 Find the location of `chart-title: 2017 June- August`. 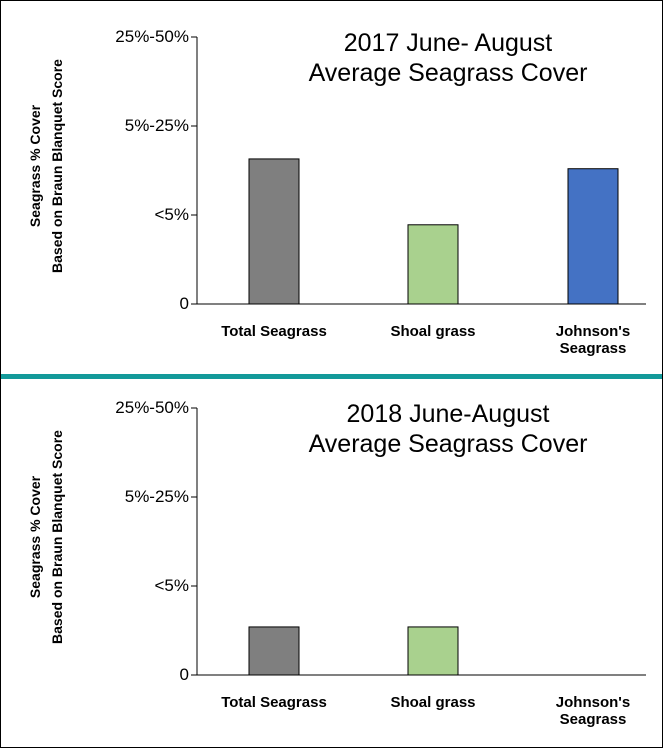

chart-title: 2017 June- August is located at coordinates (448, 43).